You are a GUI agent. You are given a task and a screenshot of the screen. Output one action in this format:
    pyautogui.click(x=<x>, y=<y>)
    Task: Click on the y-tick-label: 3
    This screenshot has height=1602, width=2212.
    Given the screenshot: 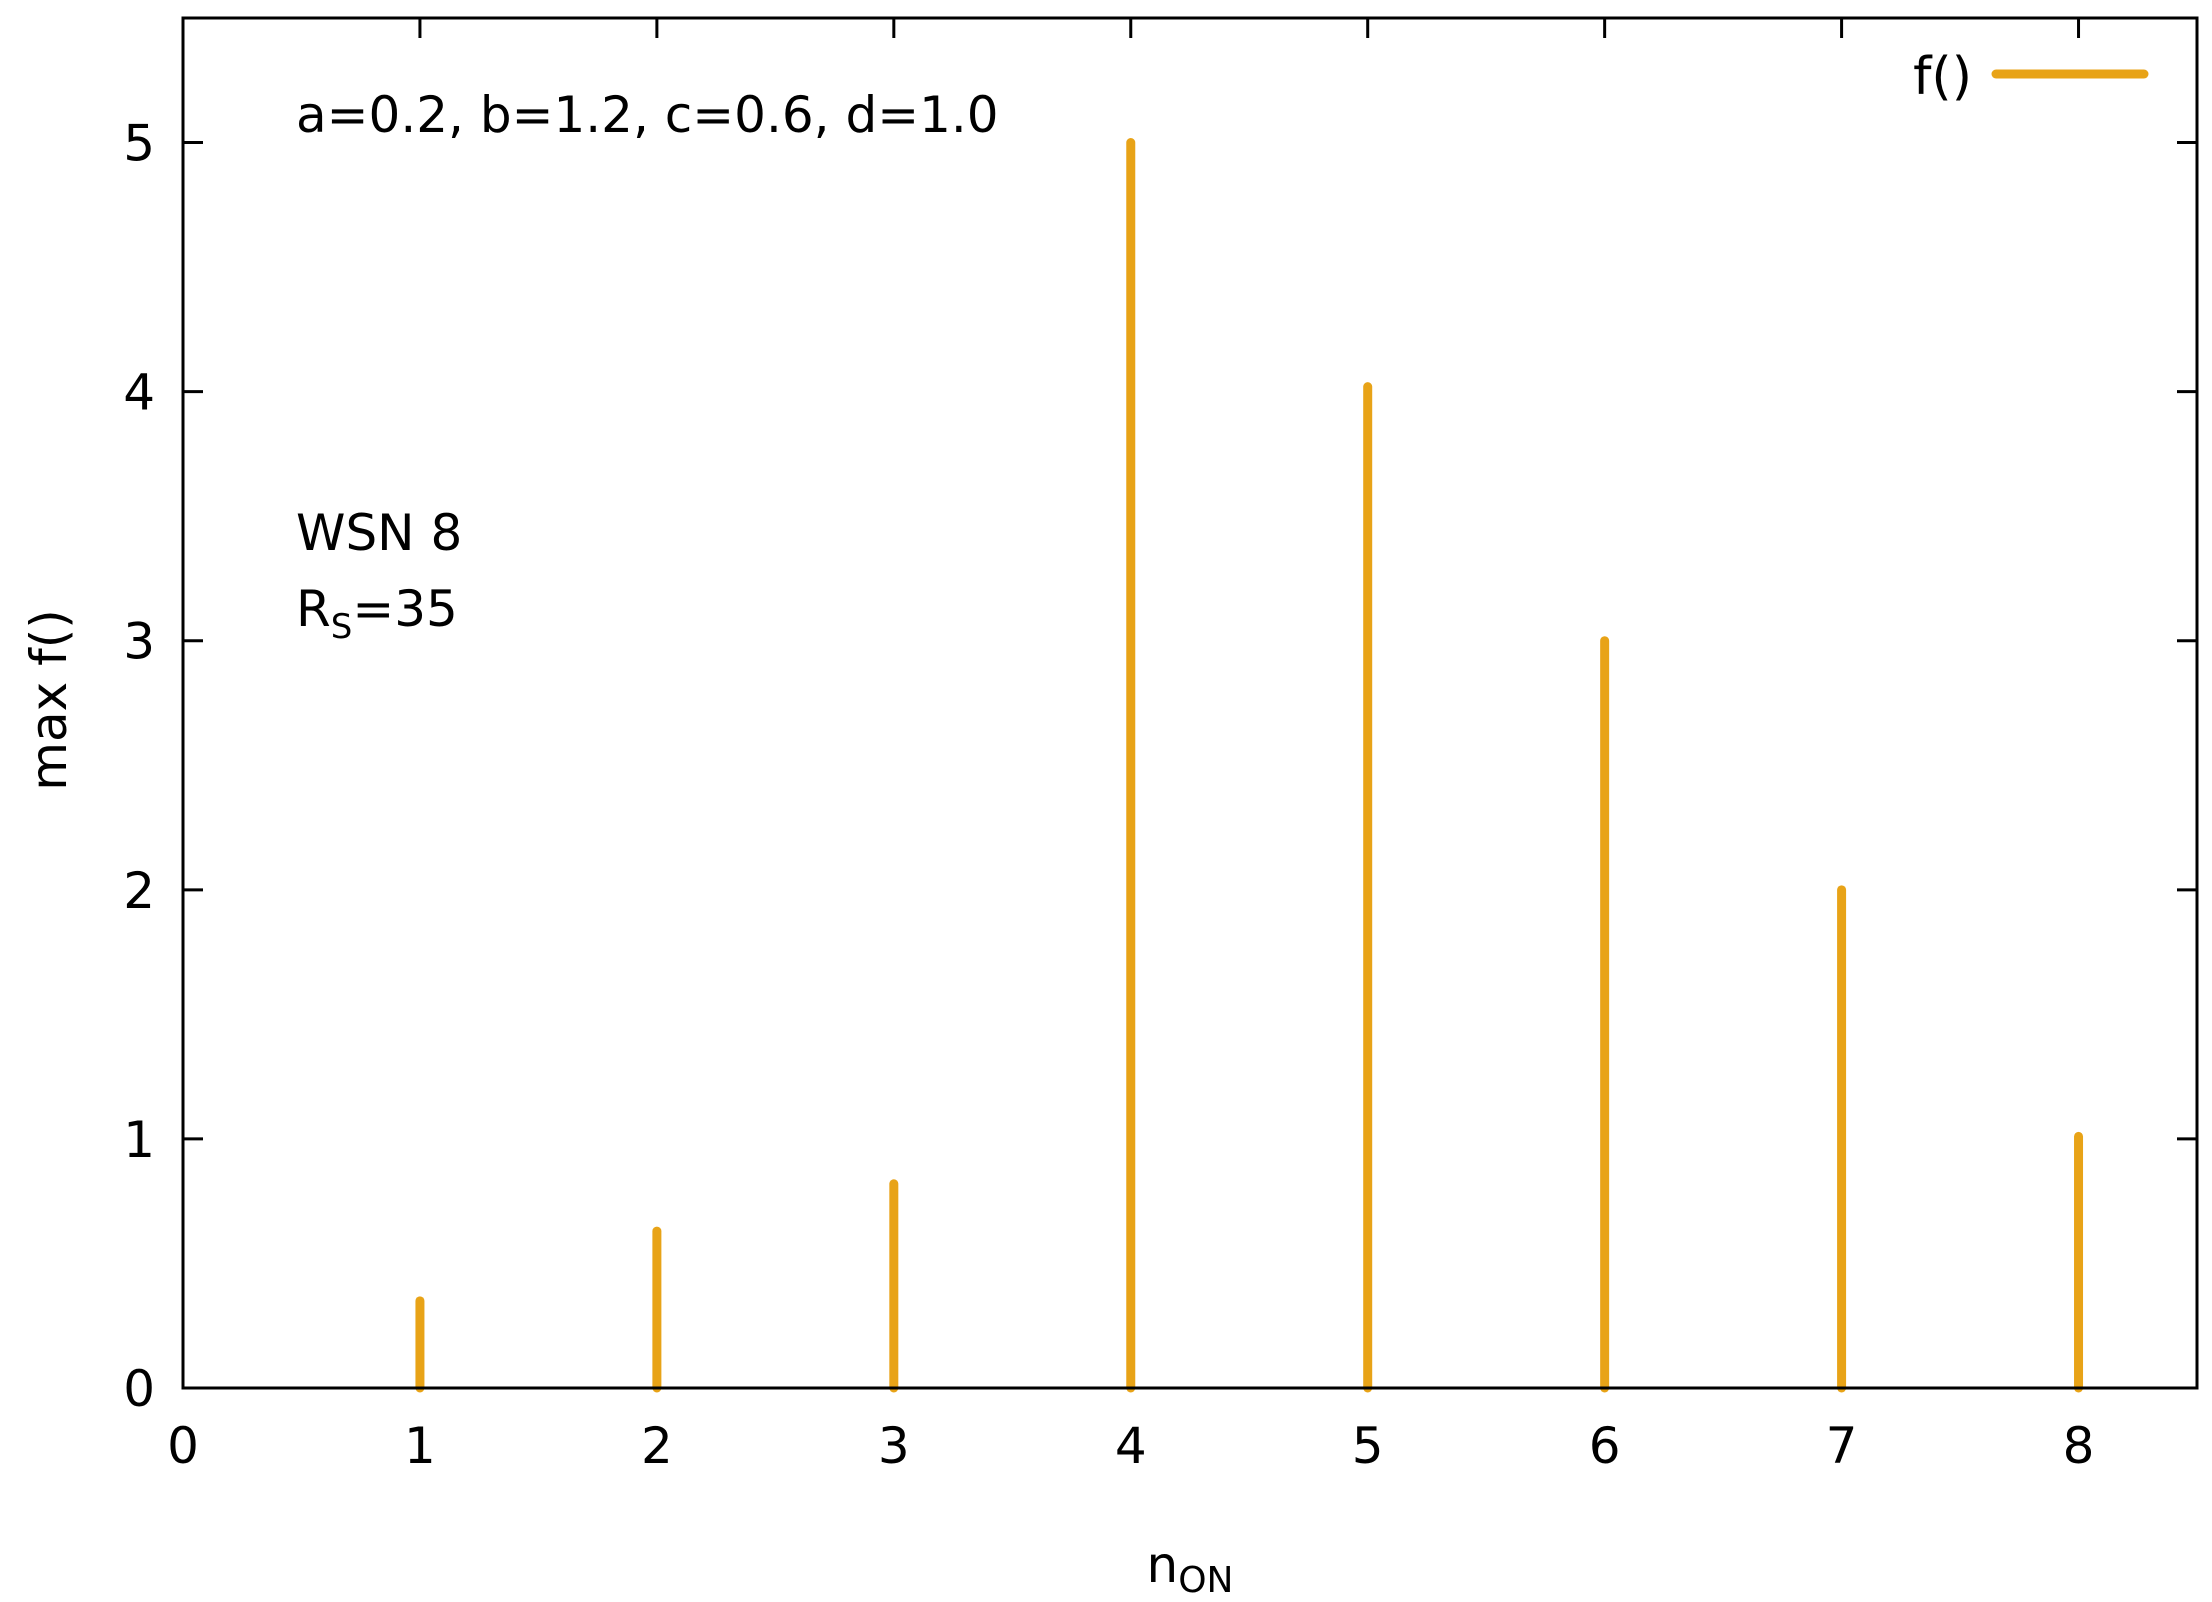 What is the action you would take?
    pyautogui.click(x=139, y=642)
    